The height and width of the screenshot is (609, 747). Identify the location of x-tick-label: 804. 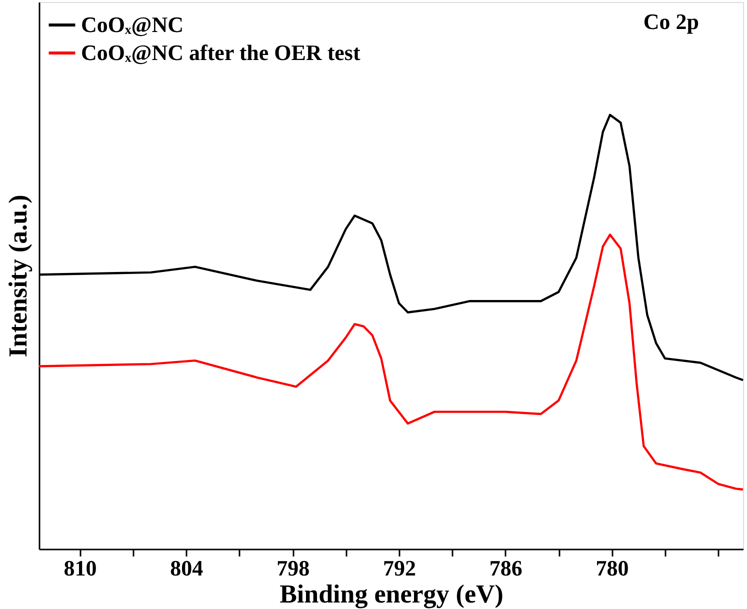
(187, 568).